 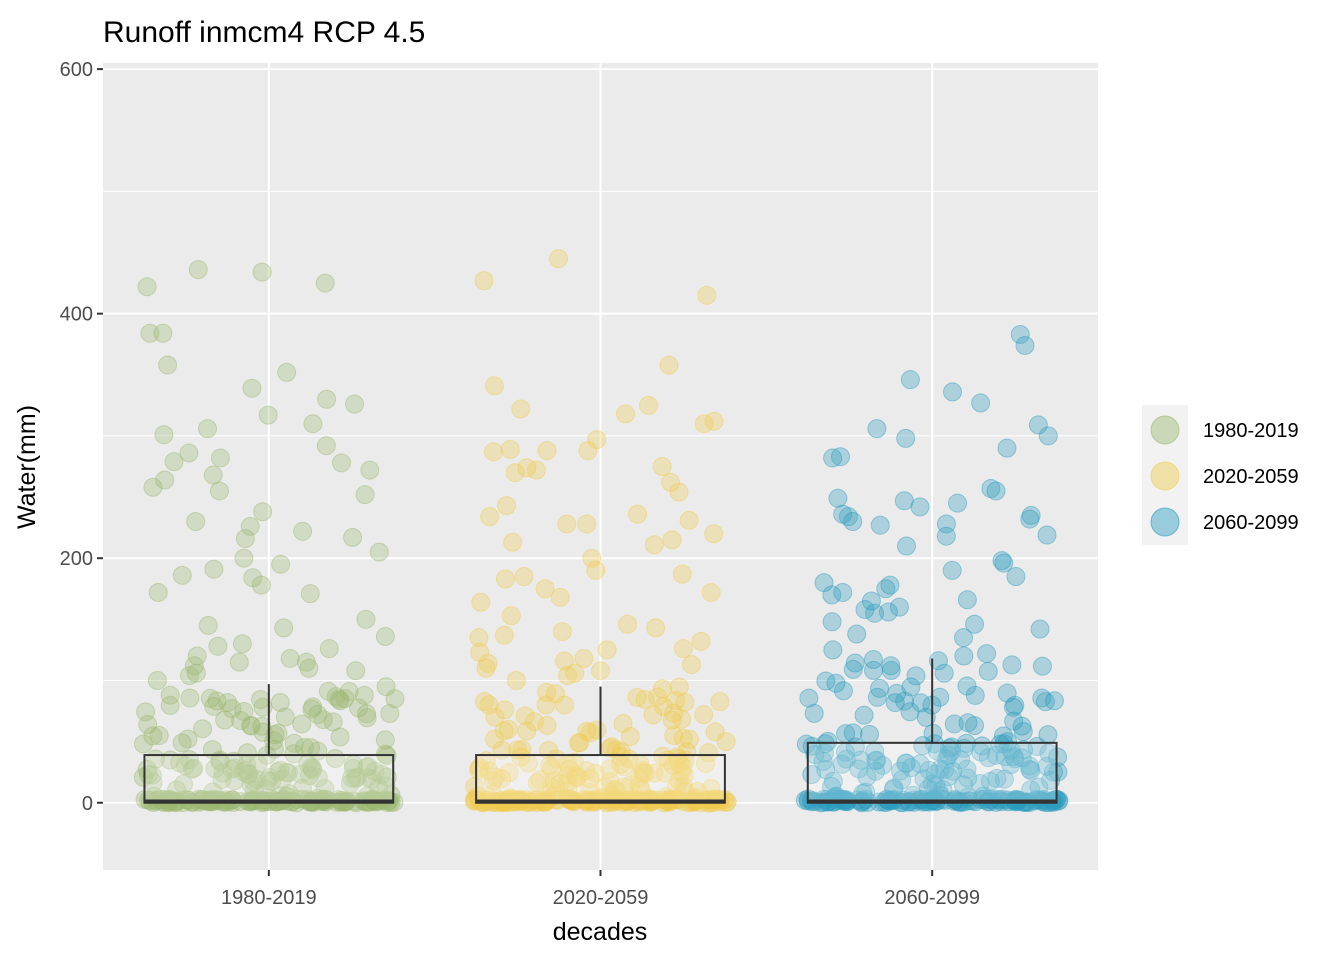 I want to click on x-tick-label: 2020-2059, so click(x=601, y=898).